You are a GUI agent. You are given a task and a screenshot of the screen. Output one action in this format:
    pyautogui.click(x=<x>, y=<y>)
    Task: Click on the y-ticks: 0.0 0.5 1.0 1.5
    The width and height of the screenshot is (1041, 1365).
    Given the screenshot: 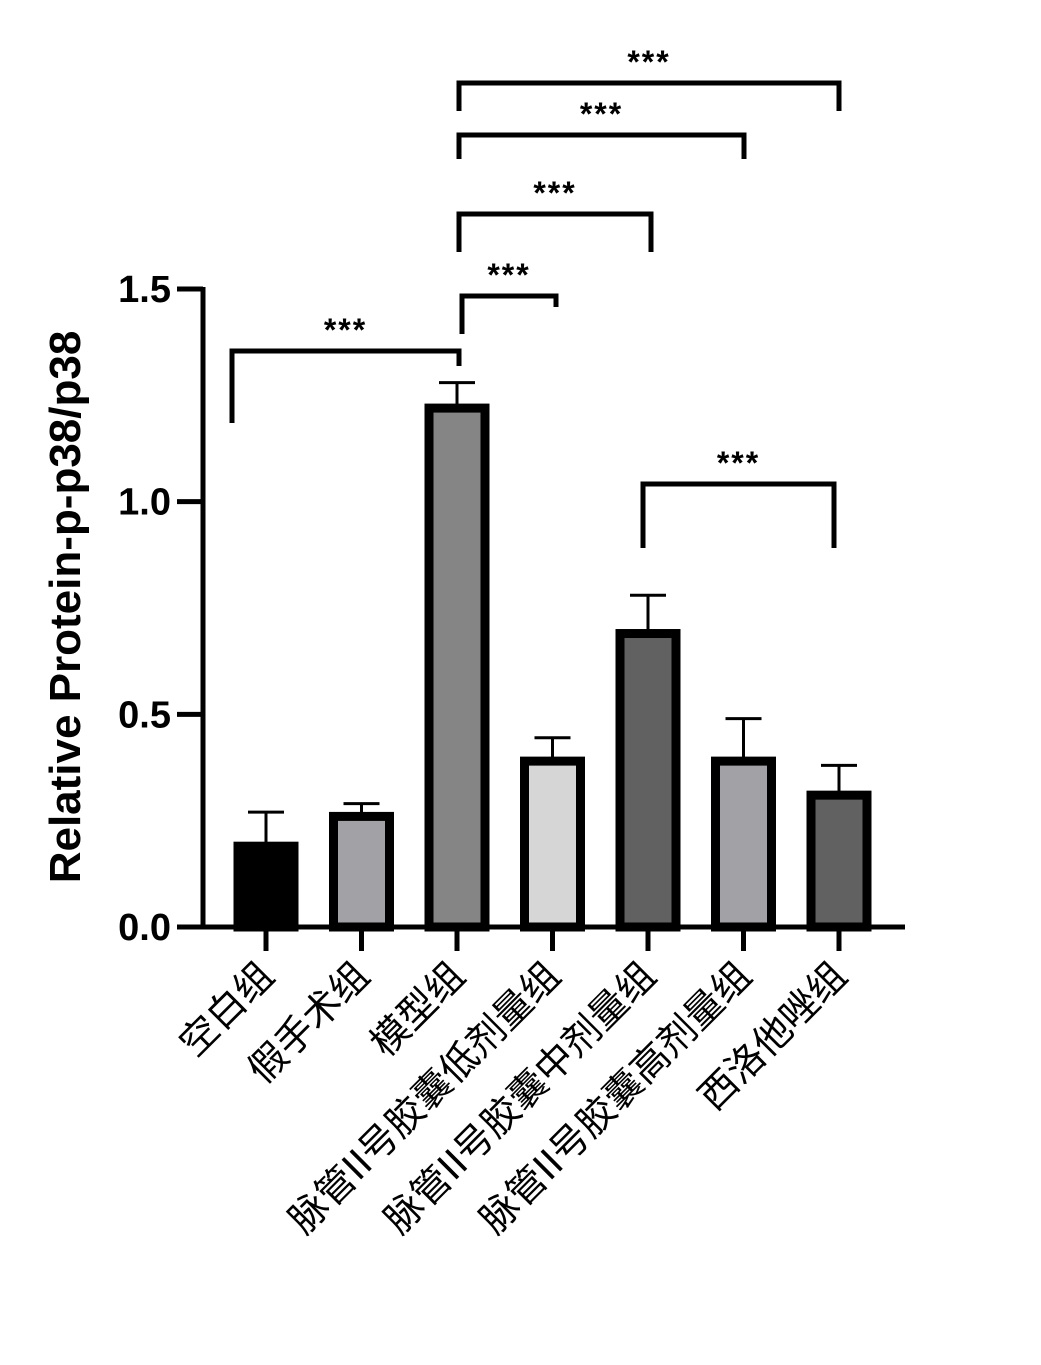 What is the action you would take?
    pyautogui.click(x=160, y=609)
    